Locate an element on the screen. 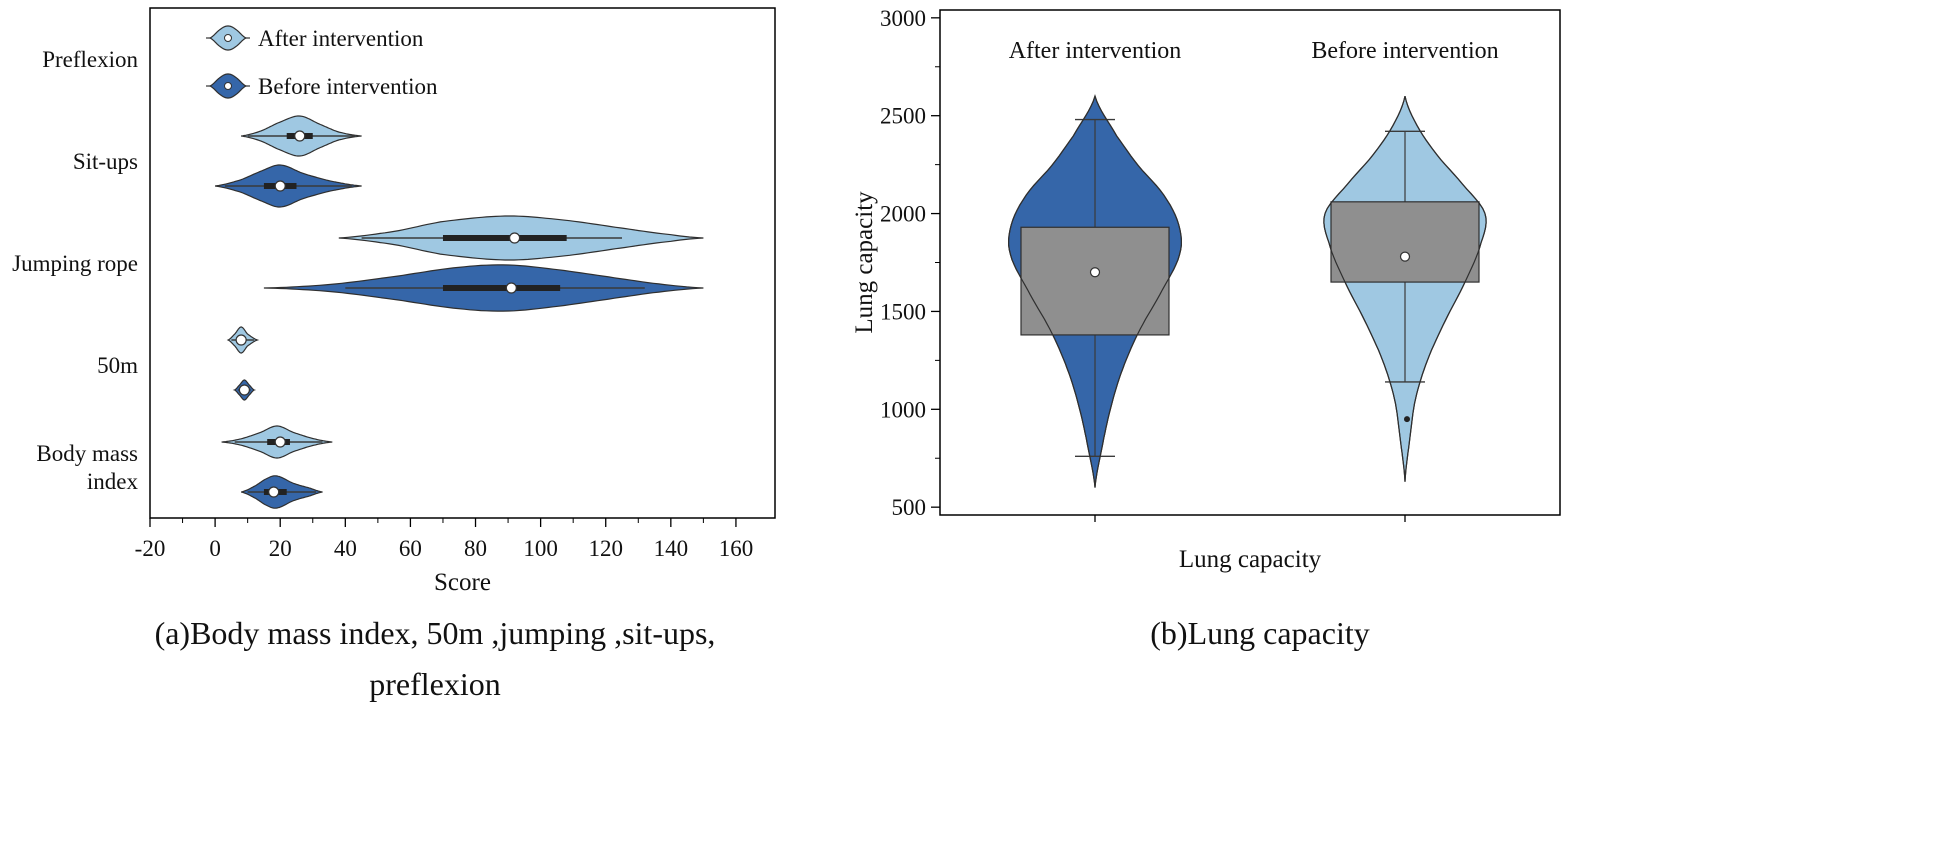  violin-50m-before-median-dot is located at coordinates (244, 390).